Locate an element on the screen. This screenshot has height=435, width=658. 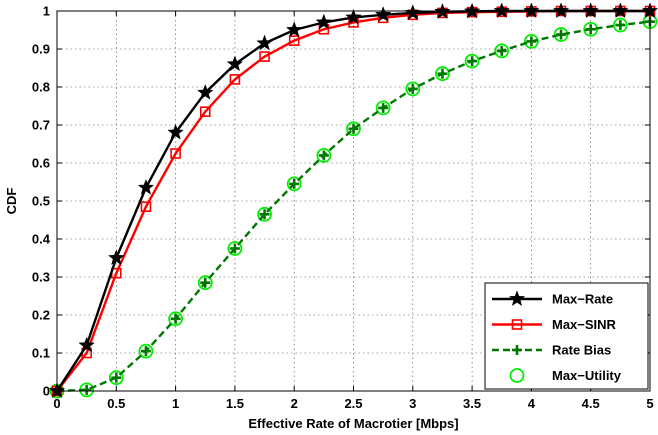
x-tick-label: 5 is located at coordinates (649, 403).